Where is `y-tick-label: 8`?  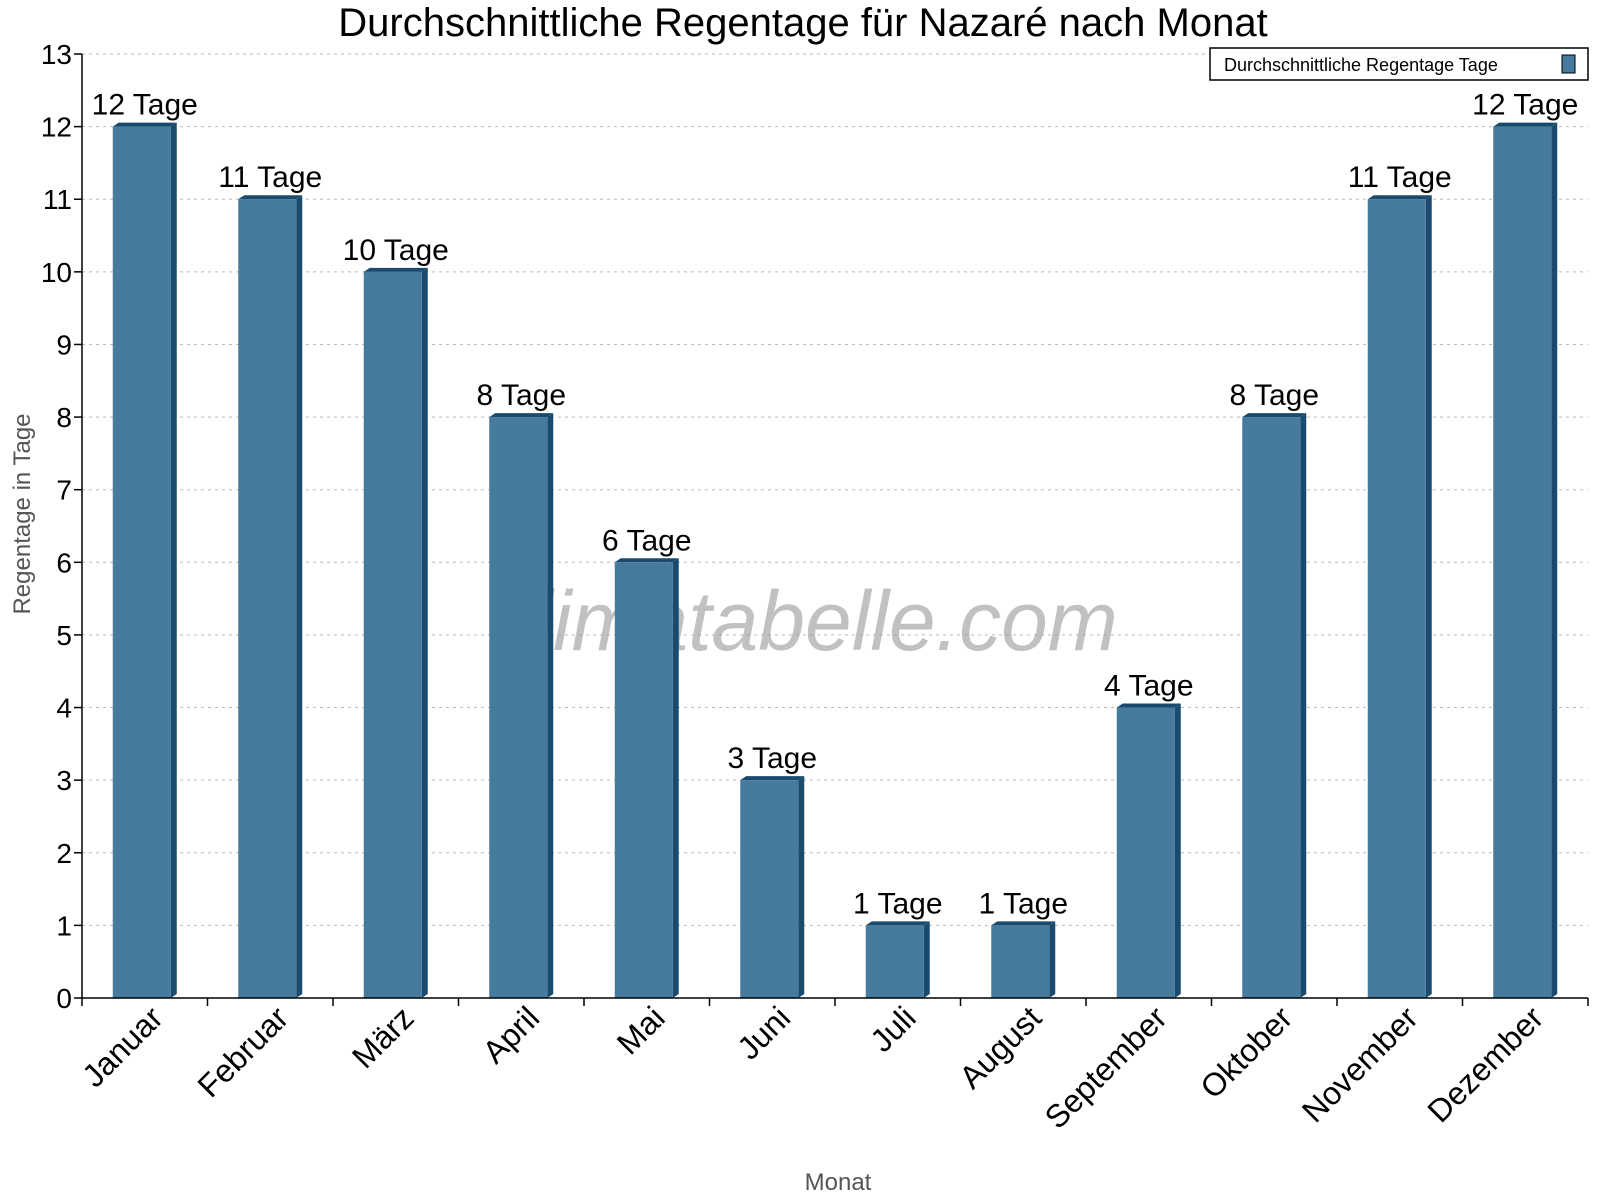
y-tick-label: 8 is located at coordinates (64, 417).